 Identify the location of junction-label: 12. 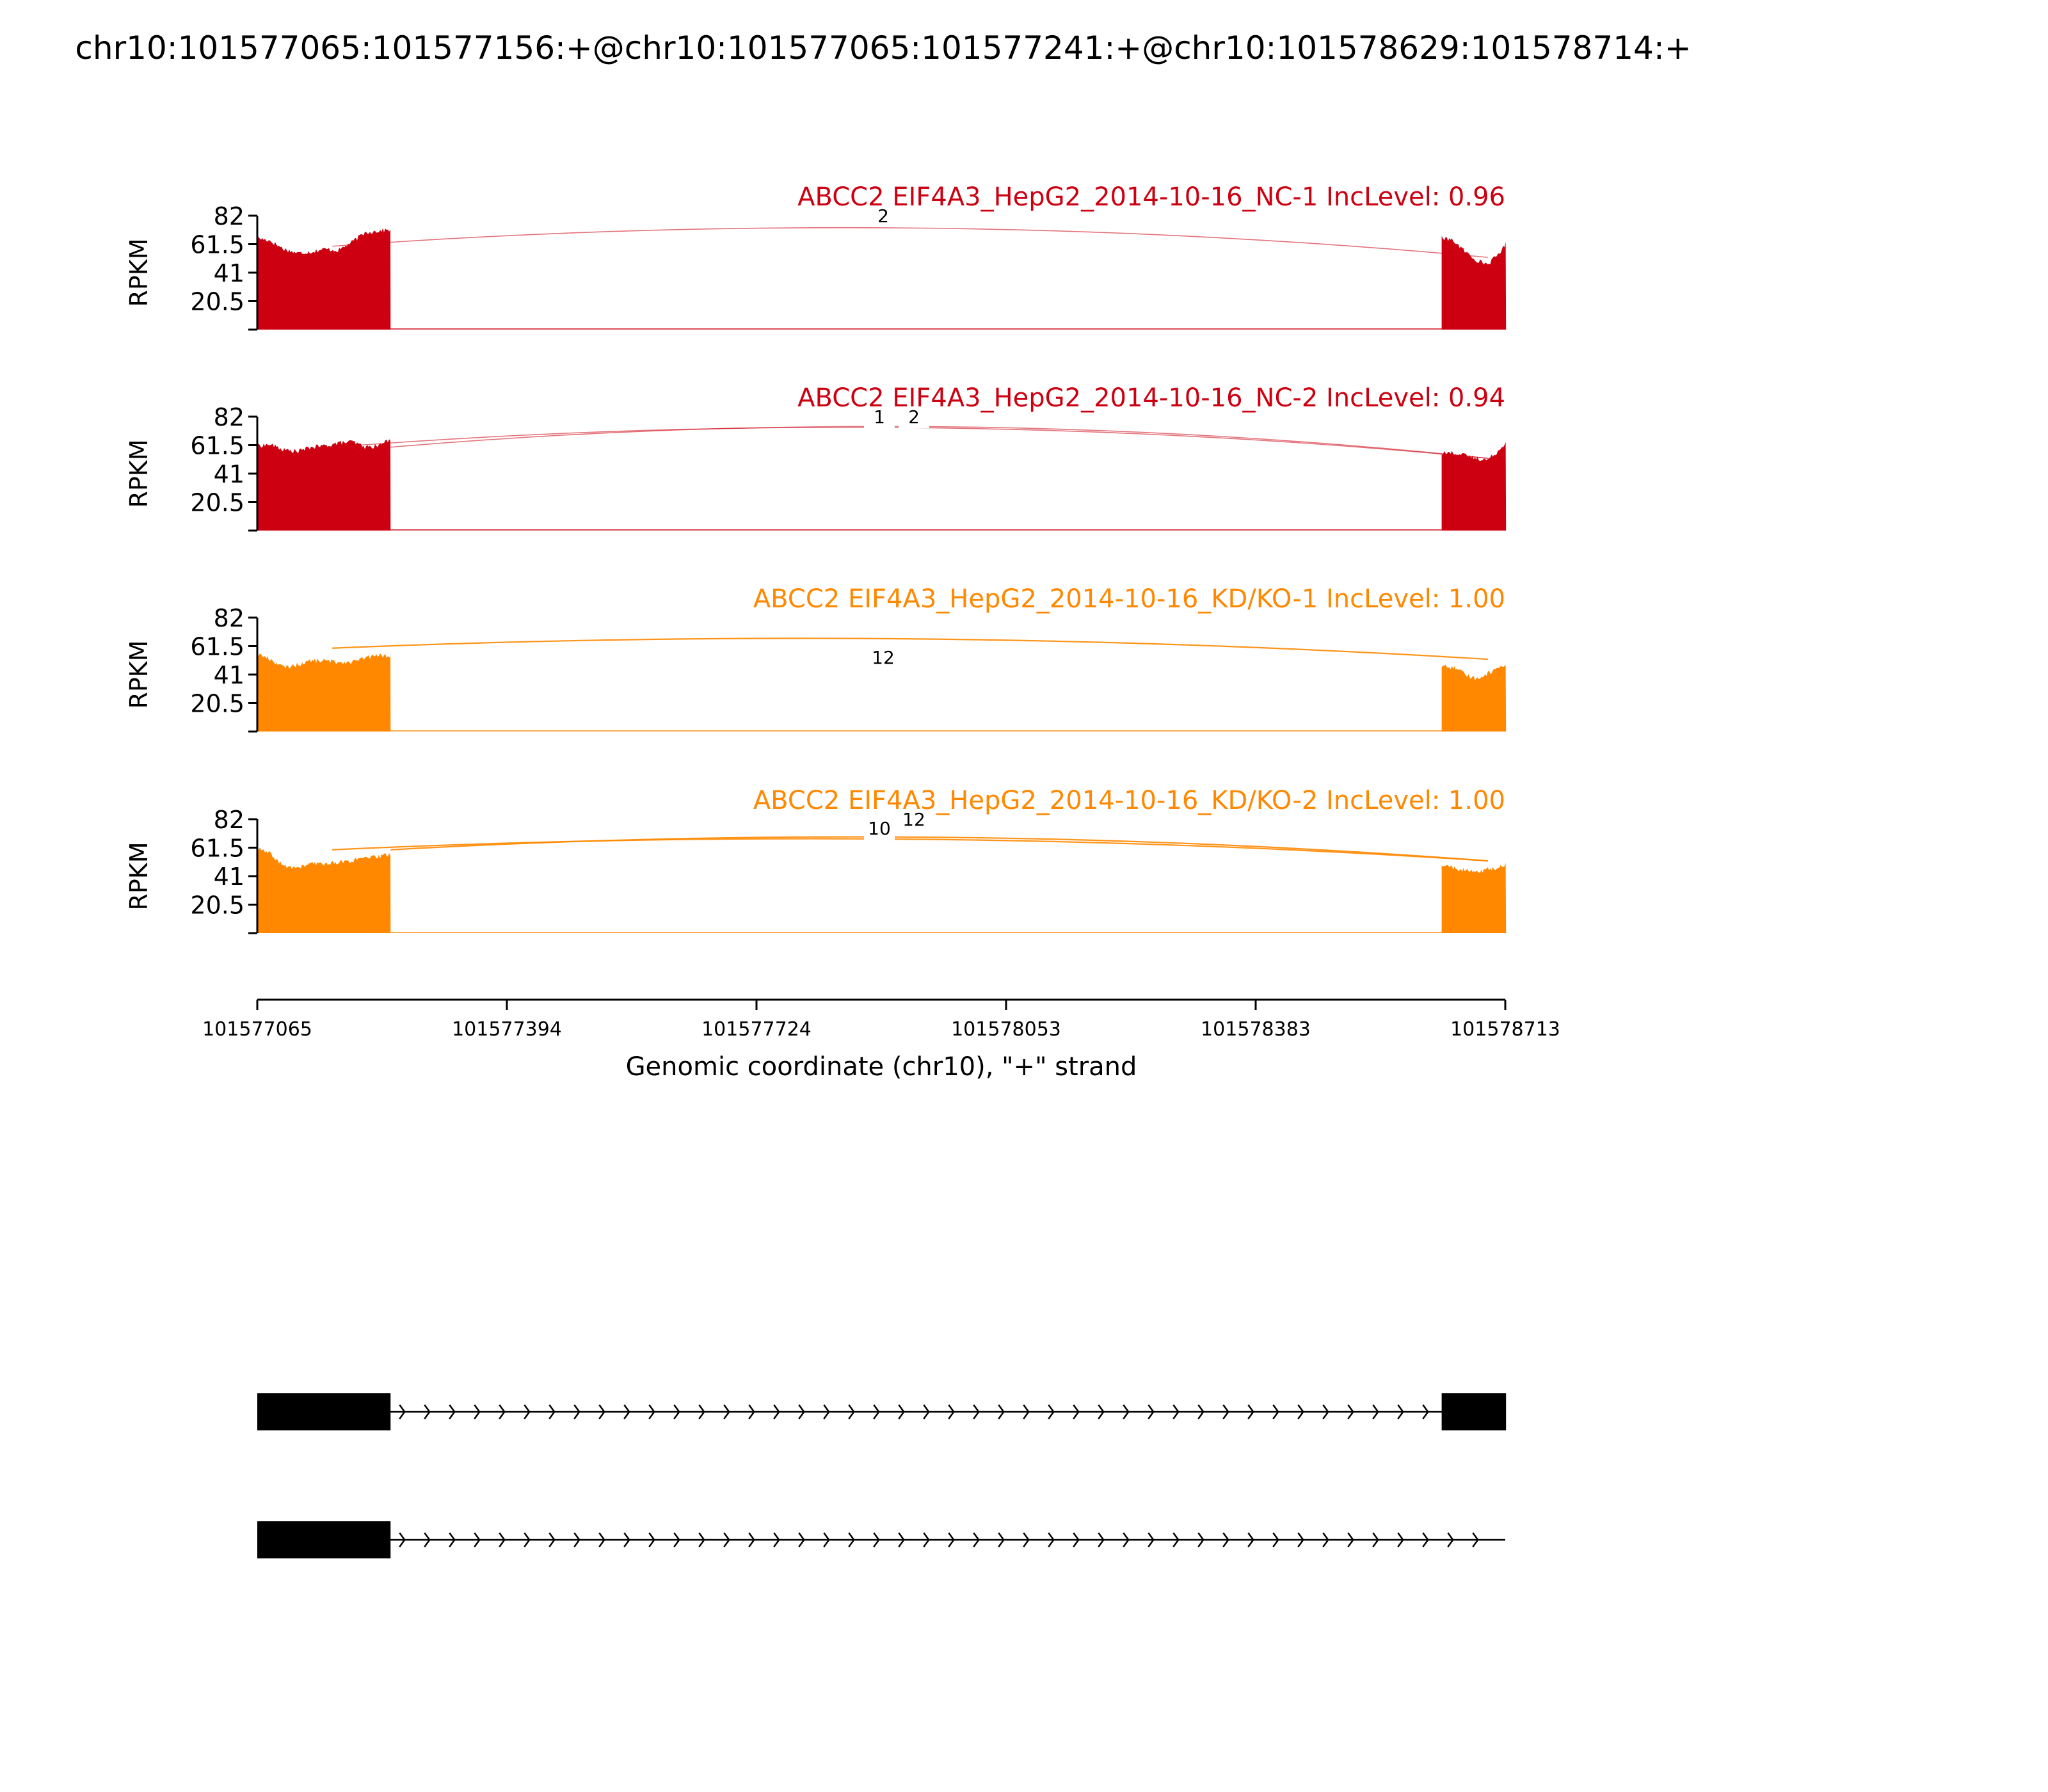
(913, 819).